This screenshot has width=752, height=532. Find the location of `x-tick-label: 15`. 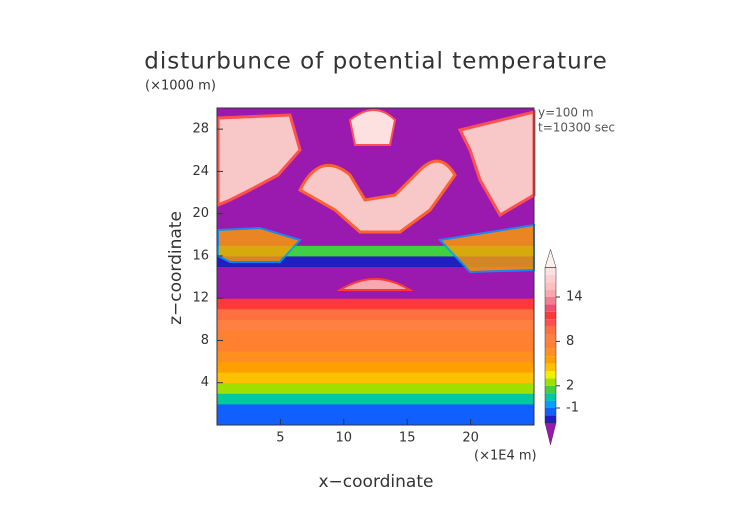

x-tick-label: 15 is located at coordinates (407, 438).